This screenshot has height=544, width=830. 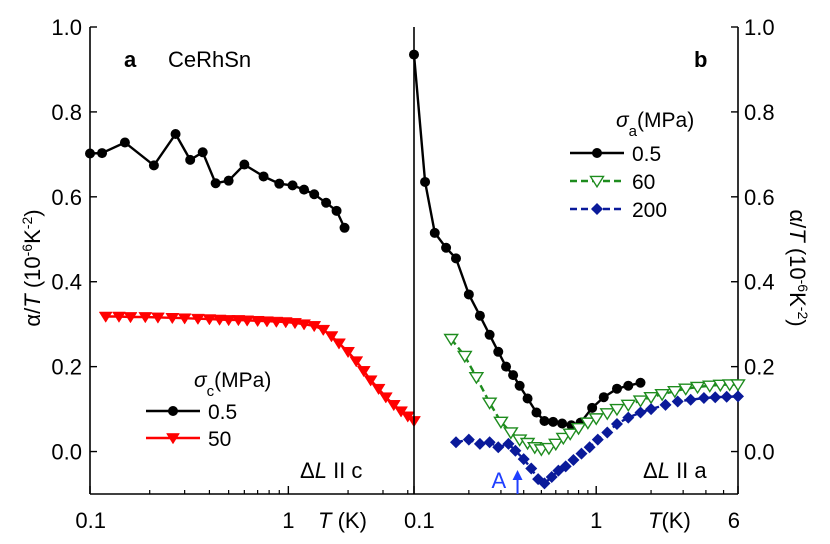 I want to click on arrow-label: A, so click(x=499, y=480).